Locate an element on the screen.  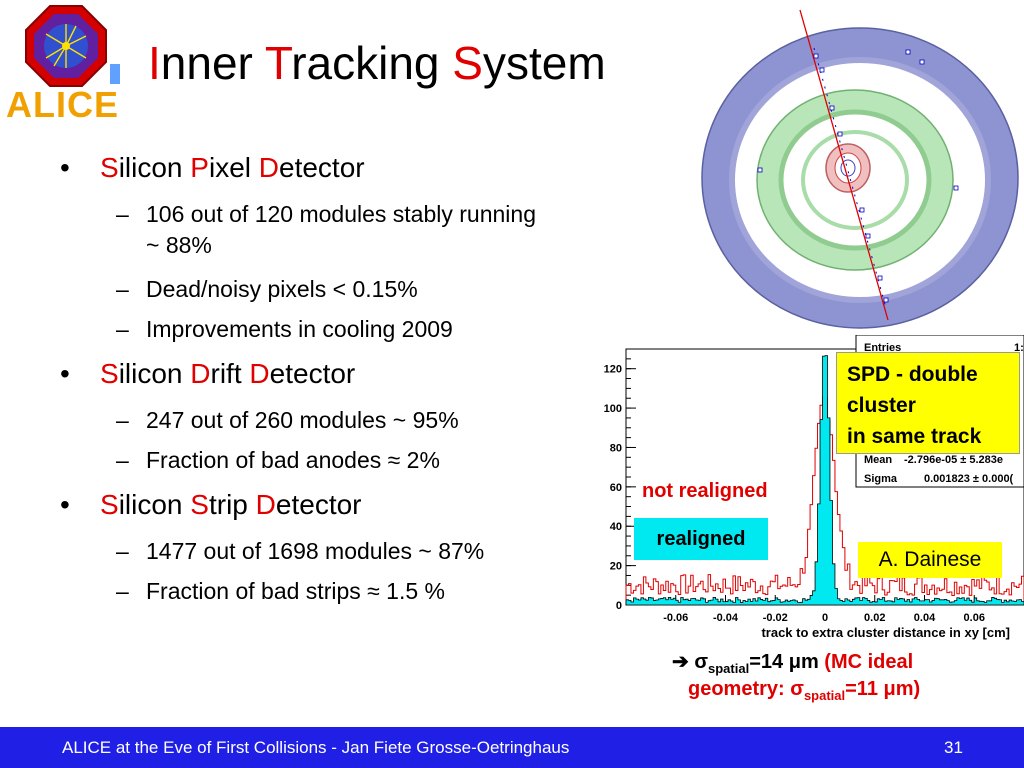
sigma-value: =11 is located at coordinates (864, 689).